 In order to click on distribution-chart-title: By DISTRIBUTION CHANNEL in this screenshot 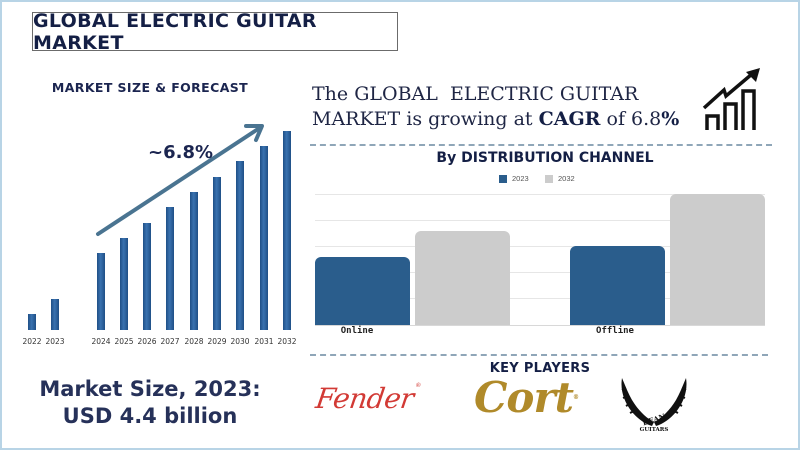, I will do `click(545, 158)`.